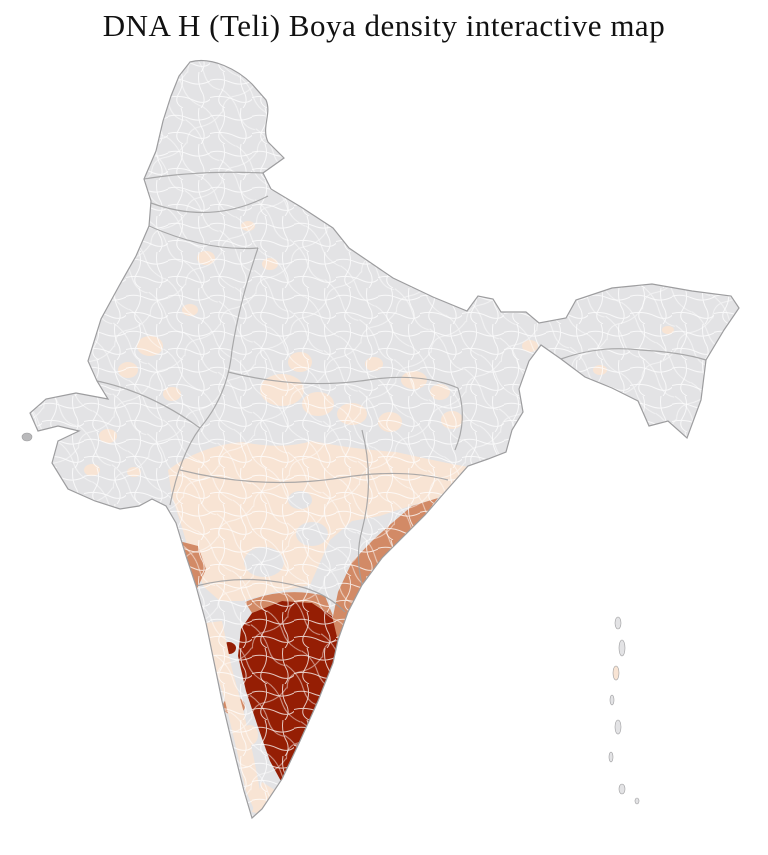  Describe the element at coordinates (27, 437) in the screenshot. I see `west-islet` at that location.